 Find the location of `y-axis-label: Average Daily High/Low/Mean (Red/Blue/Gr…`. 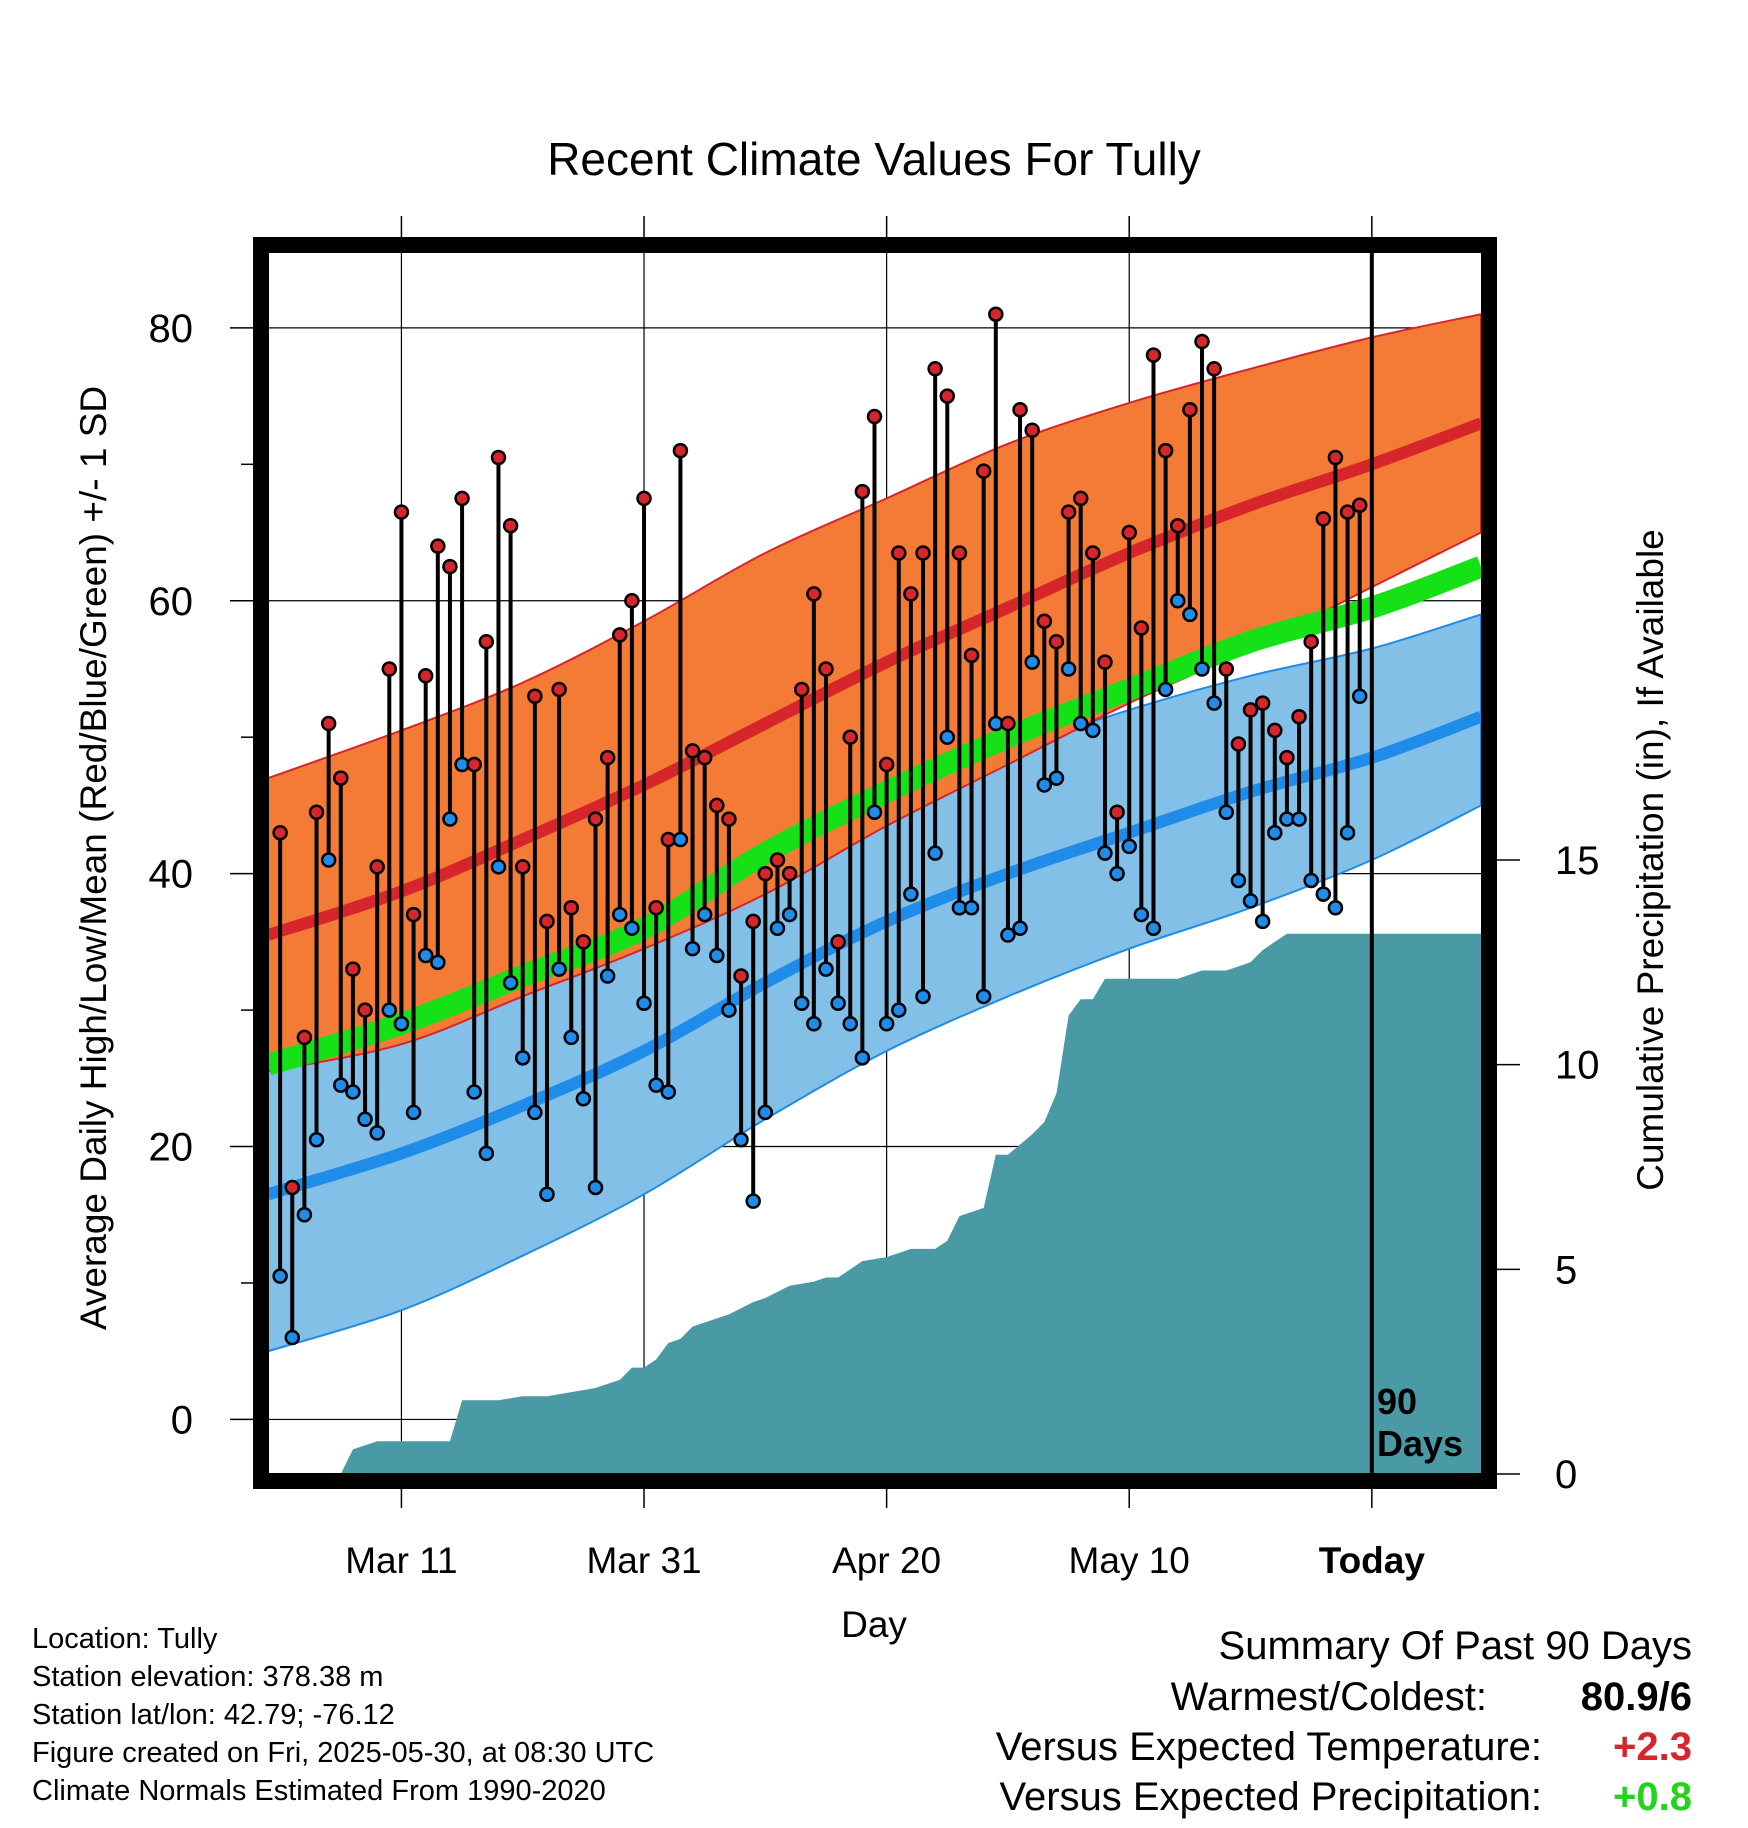

y-axis-label: Average Daily High/Low/Mean (Red/Blue/Gr… is located at coordinates (93, 858).